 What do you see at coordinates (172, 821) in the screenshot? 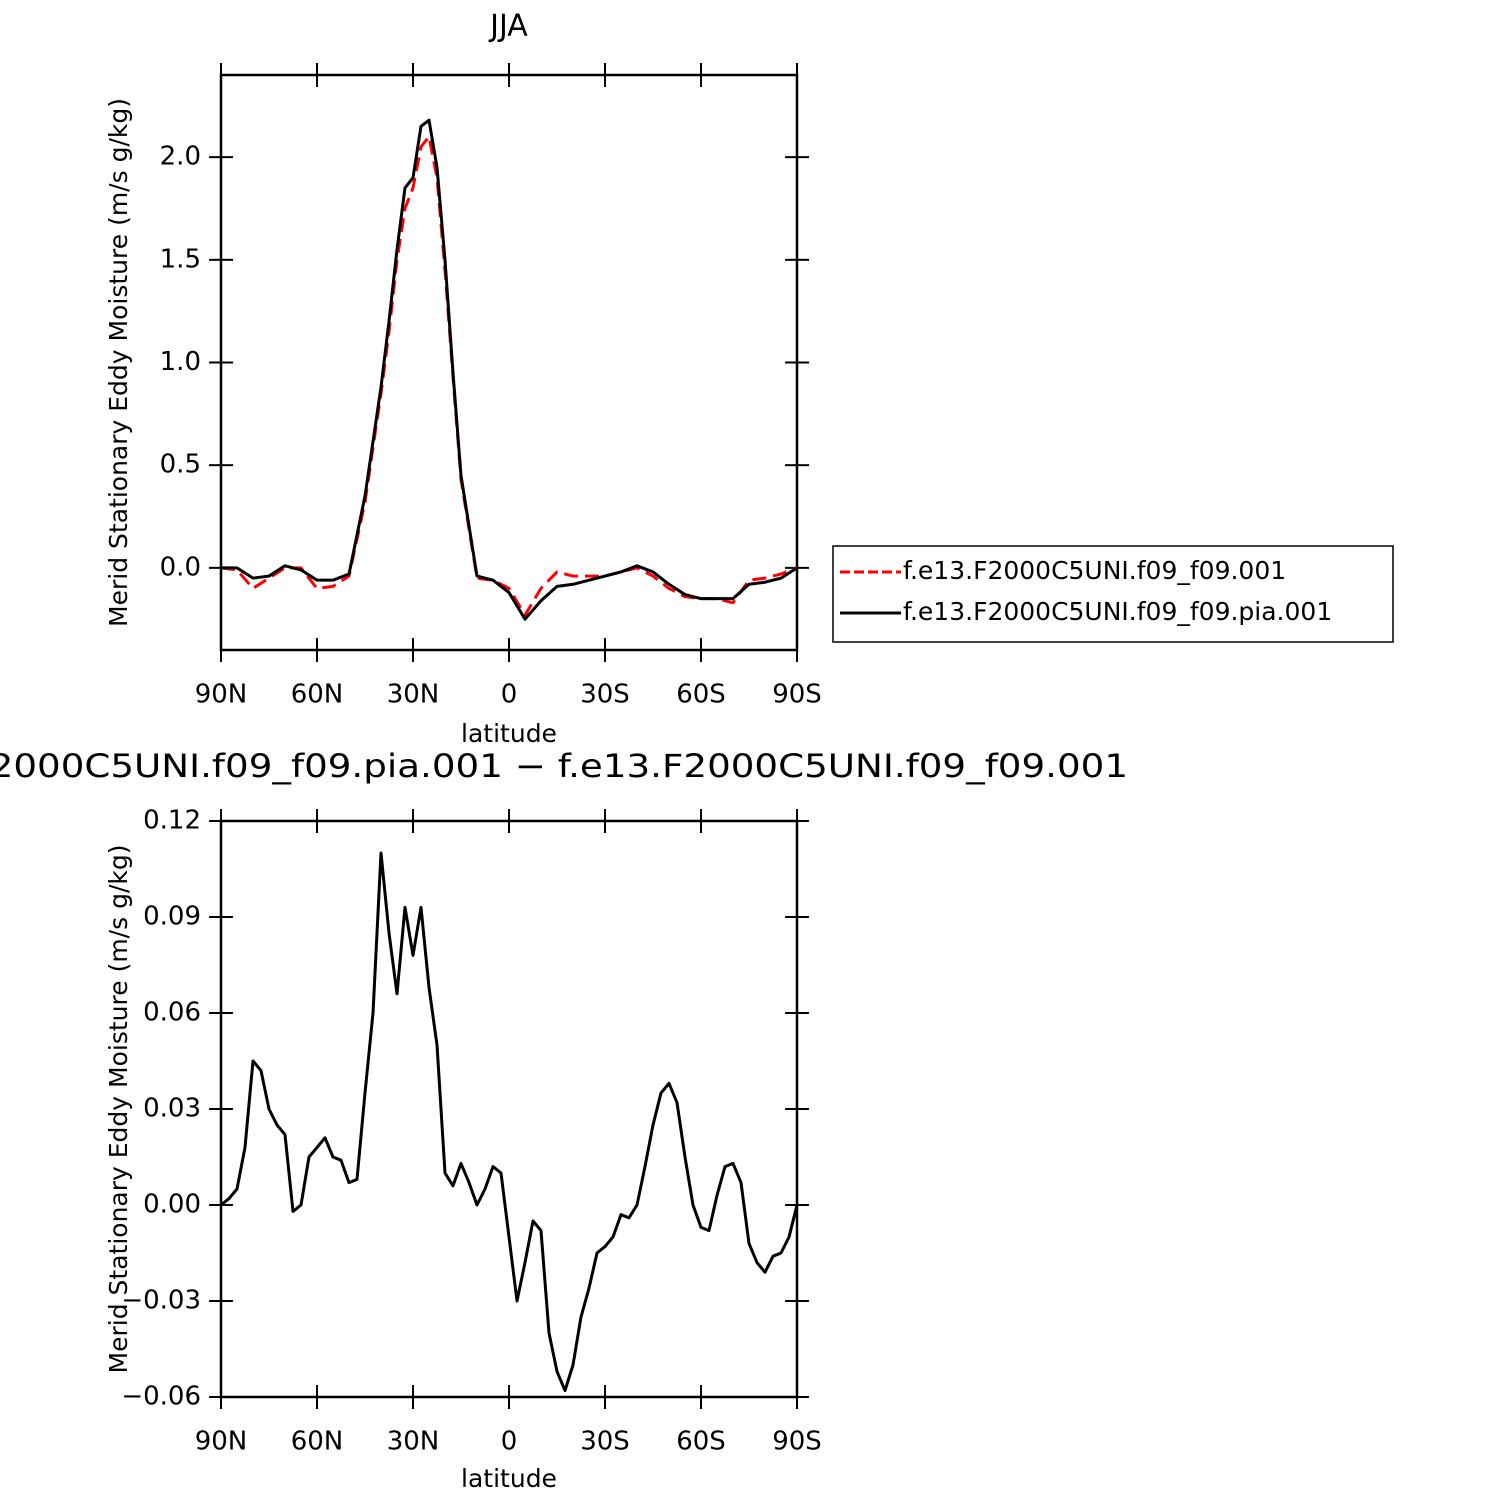
I see `y-tick-label: 0.12` at bounding box center [172, 821].